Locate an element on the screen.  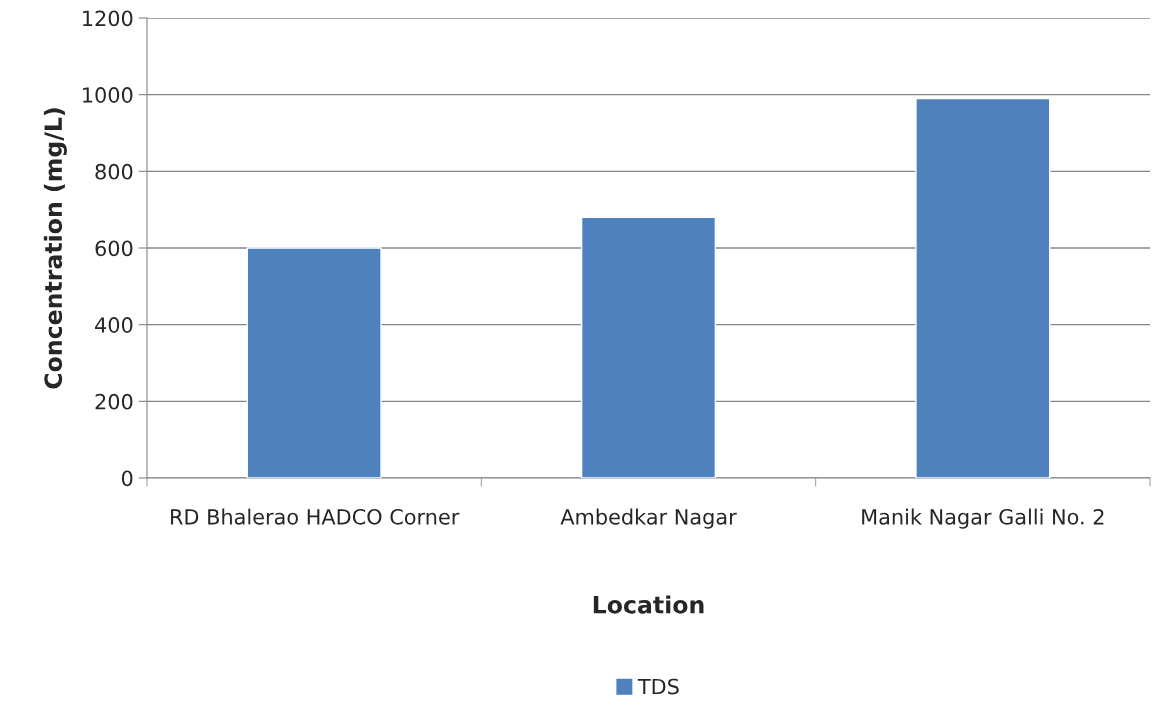
y-axis-title: Concentration (mg/L) is located at coordinates (55, 248).